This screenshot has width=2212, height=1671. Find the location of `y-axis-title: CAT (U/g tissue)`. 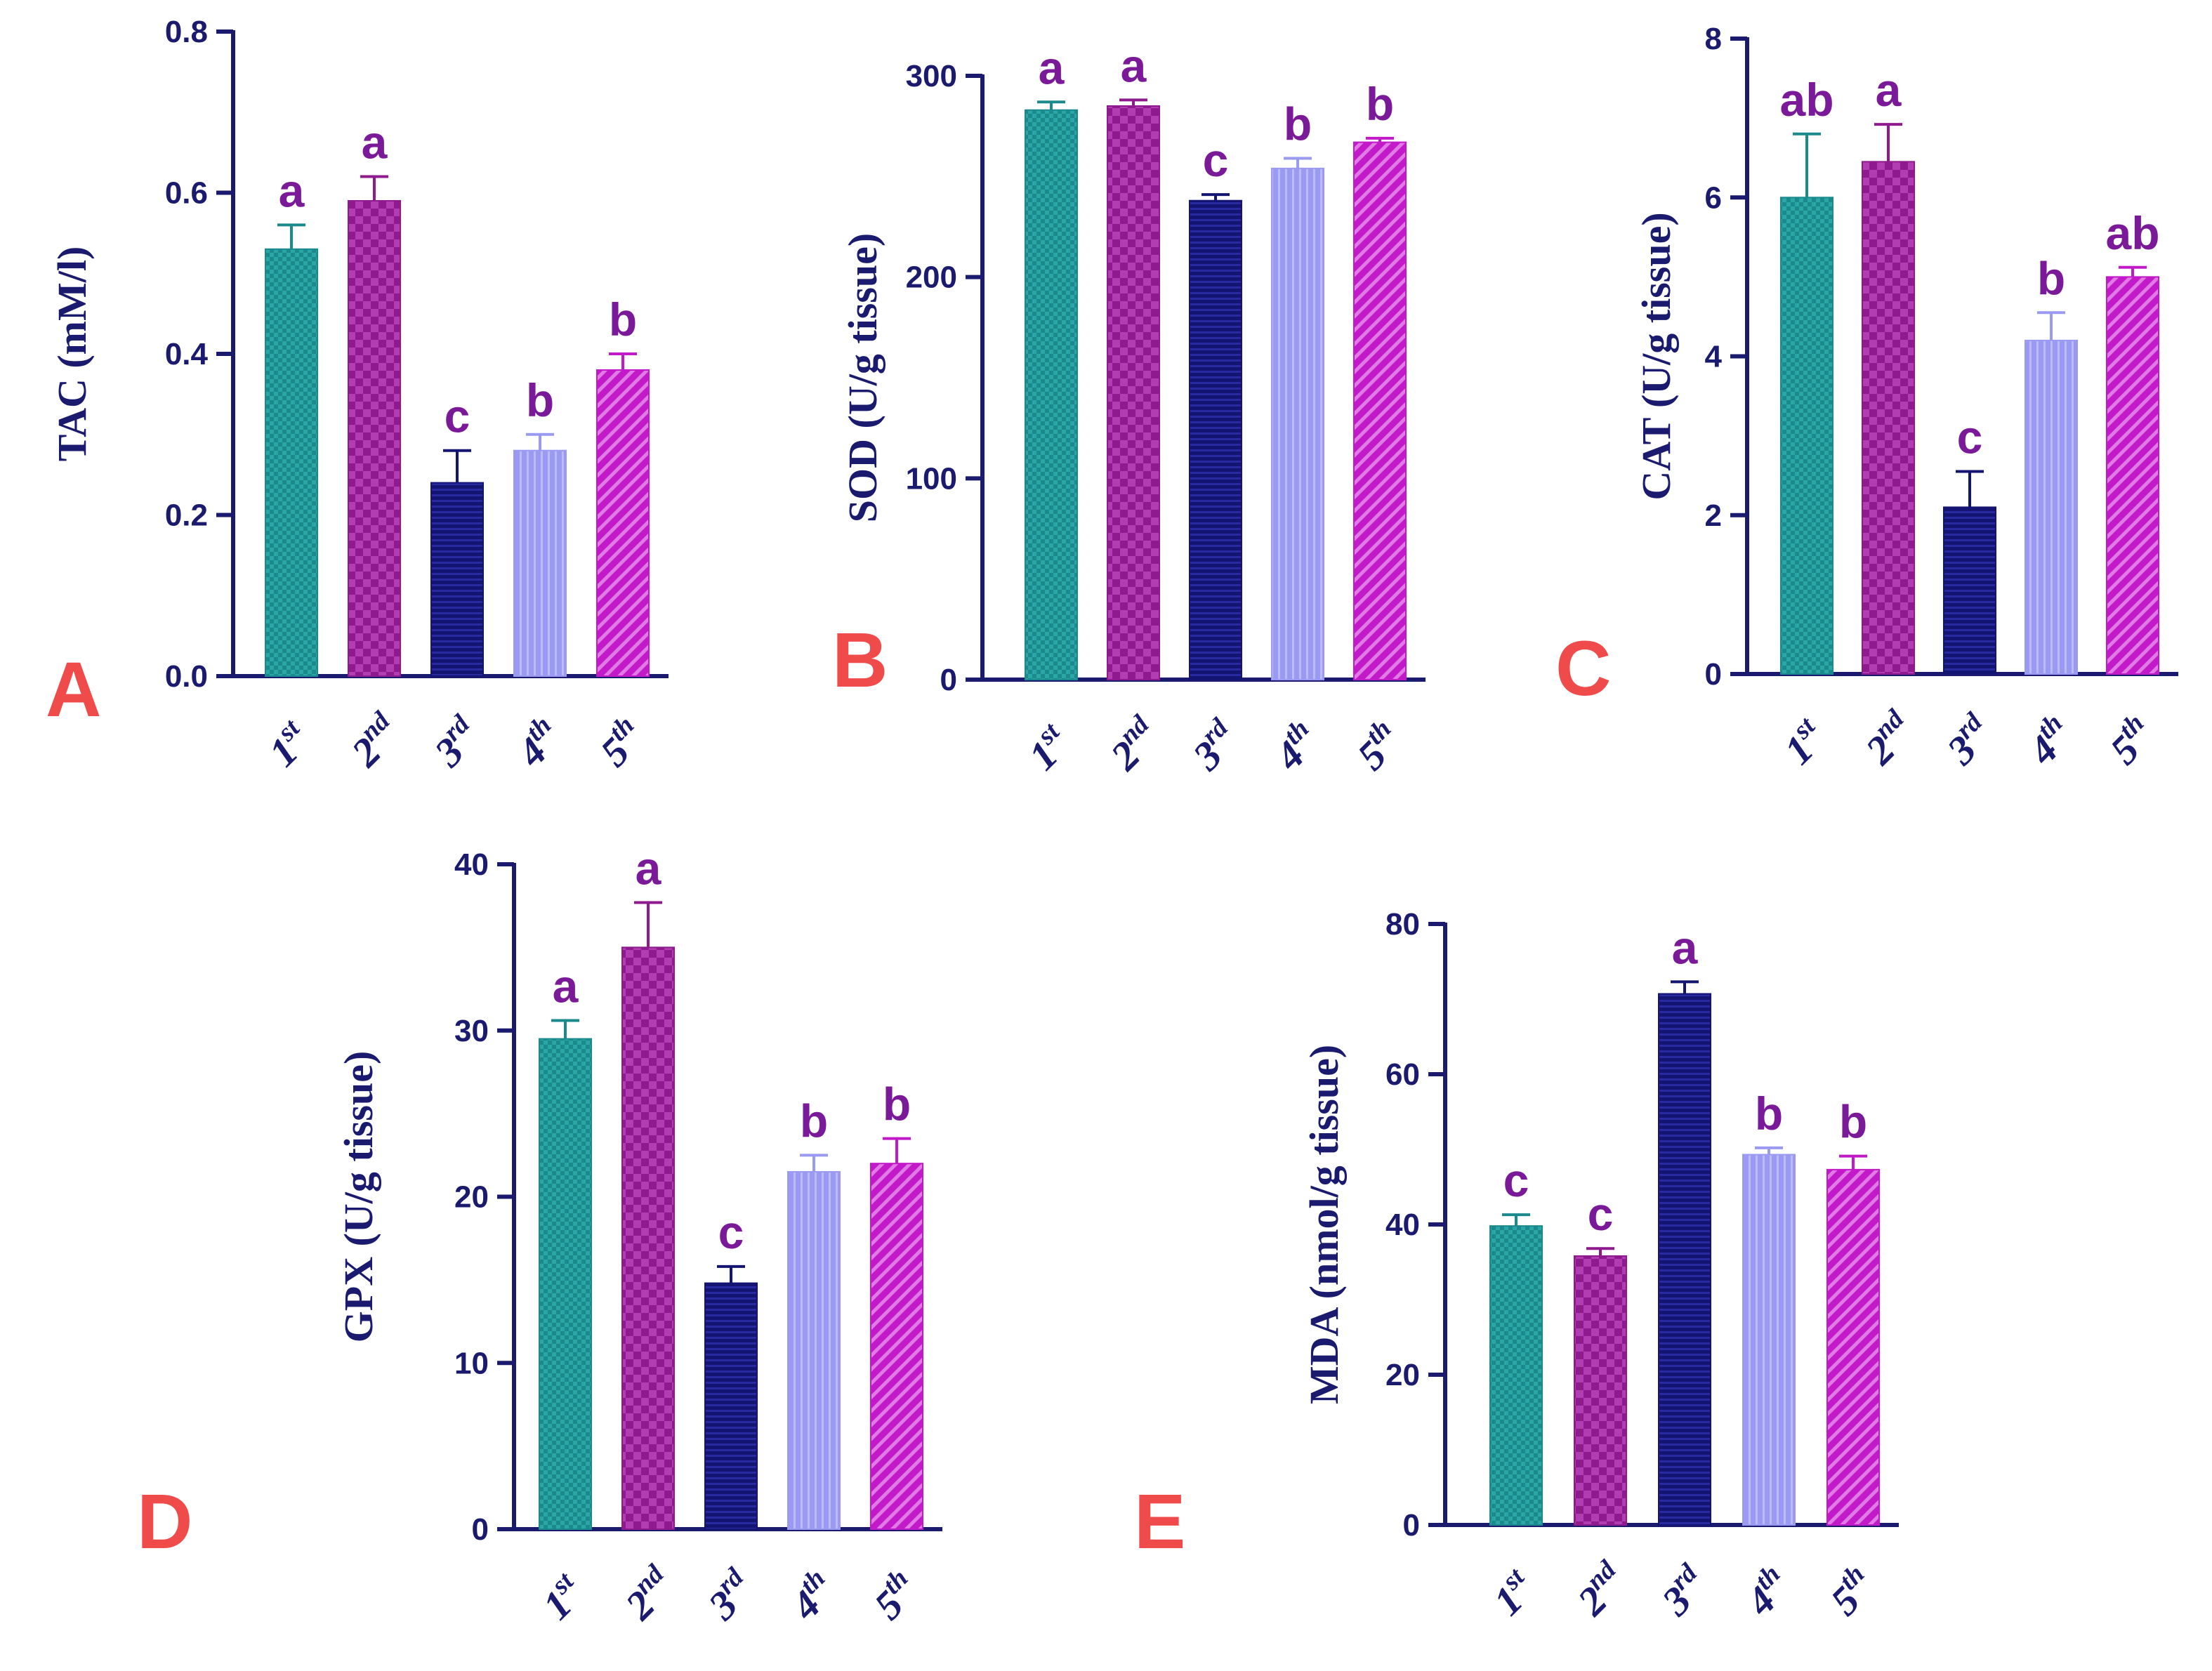

y-axis-title: CAT (U/g tissue) is located at coordinates (1656, 356).